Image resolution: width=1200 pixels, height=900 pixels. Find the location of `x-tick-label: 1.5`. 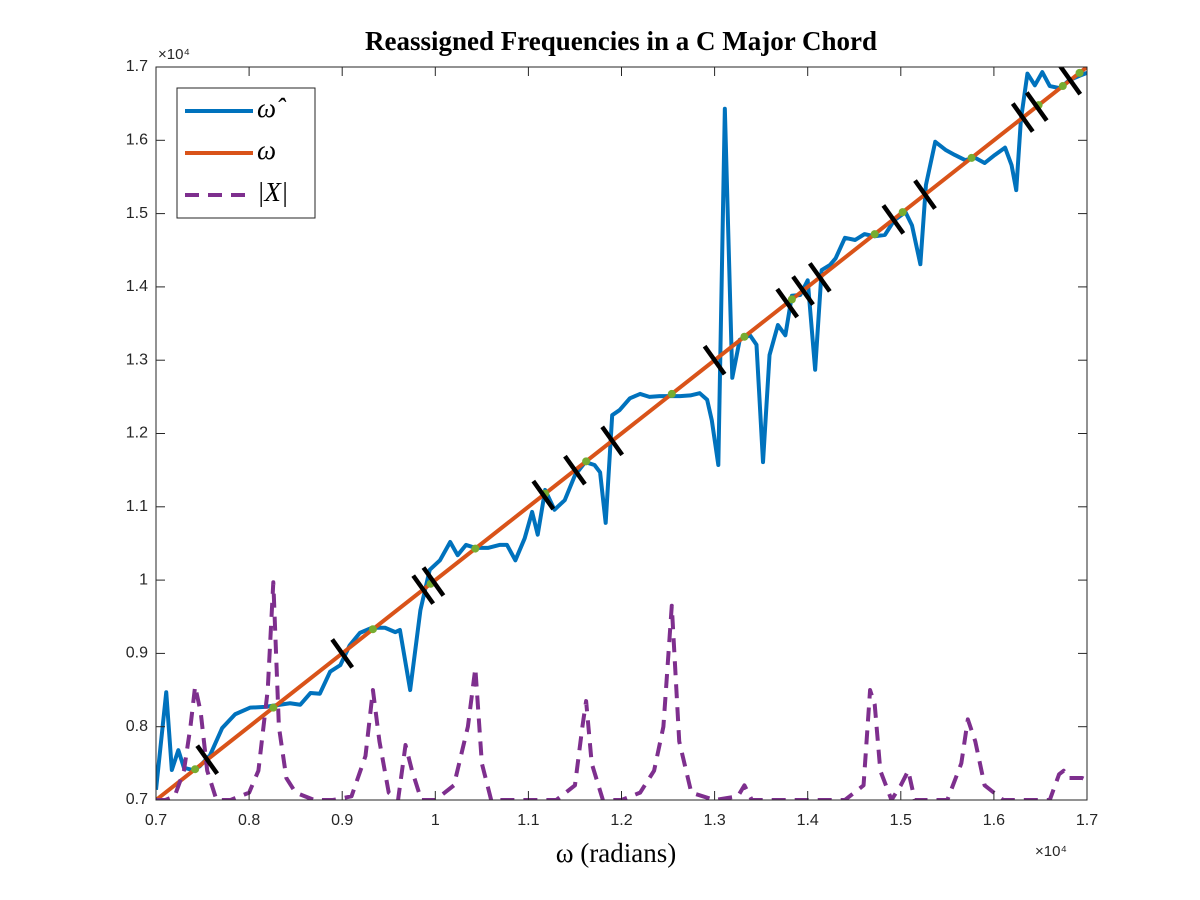

x-tick-label: 1.5 is located at coordinates (901, 820).